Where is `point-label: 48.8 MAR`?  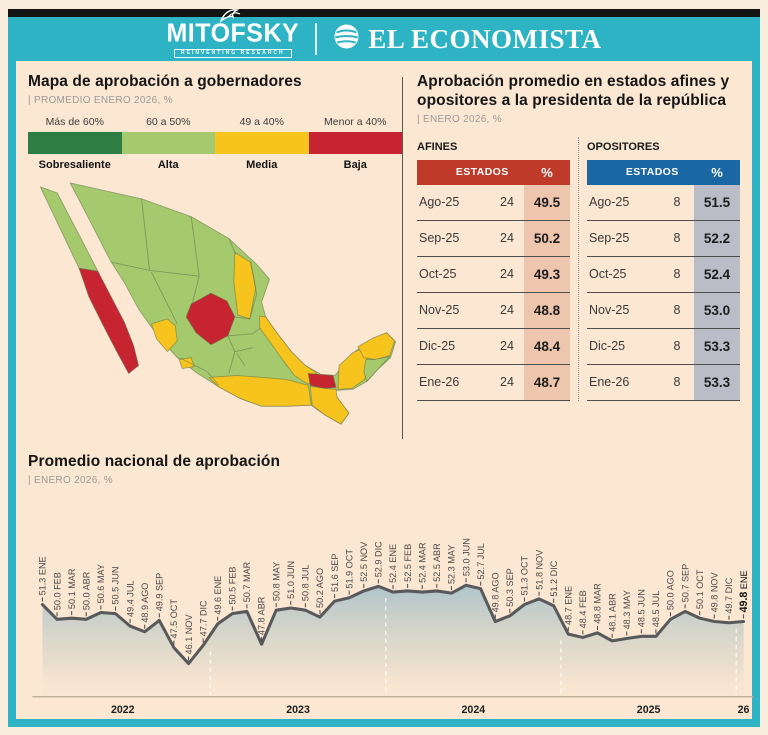
point-label: 48.8 MAR is located at coordinates (598, 603).